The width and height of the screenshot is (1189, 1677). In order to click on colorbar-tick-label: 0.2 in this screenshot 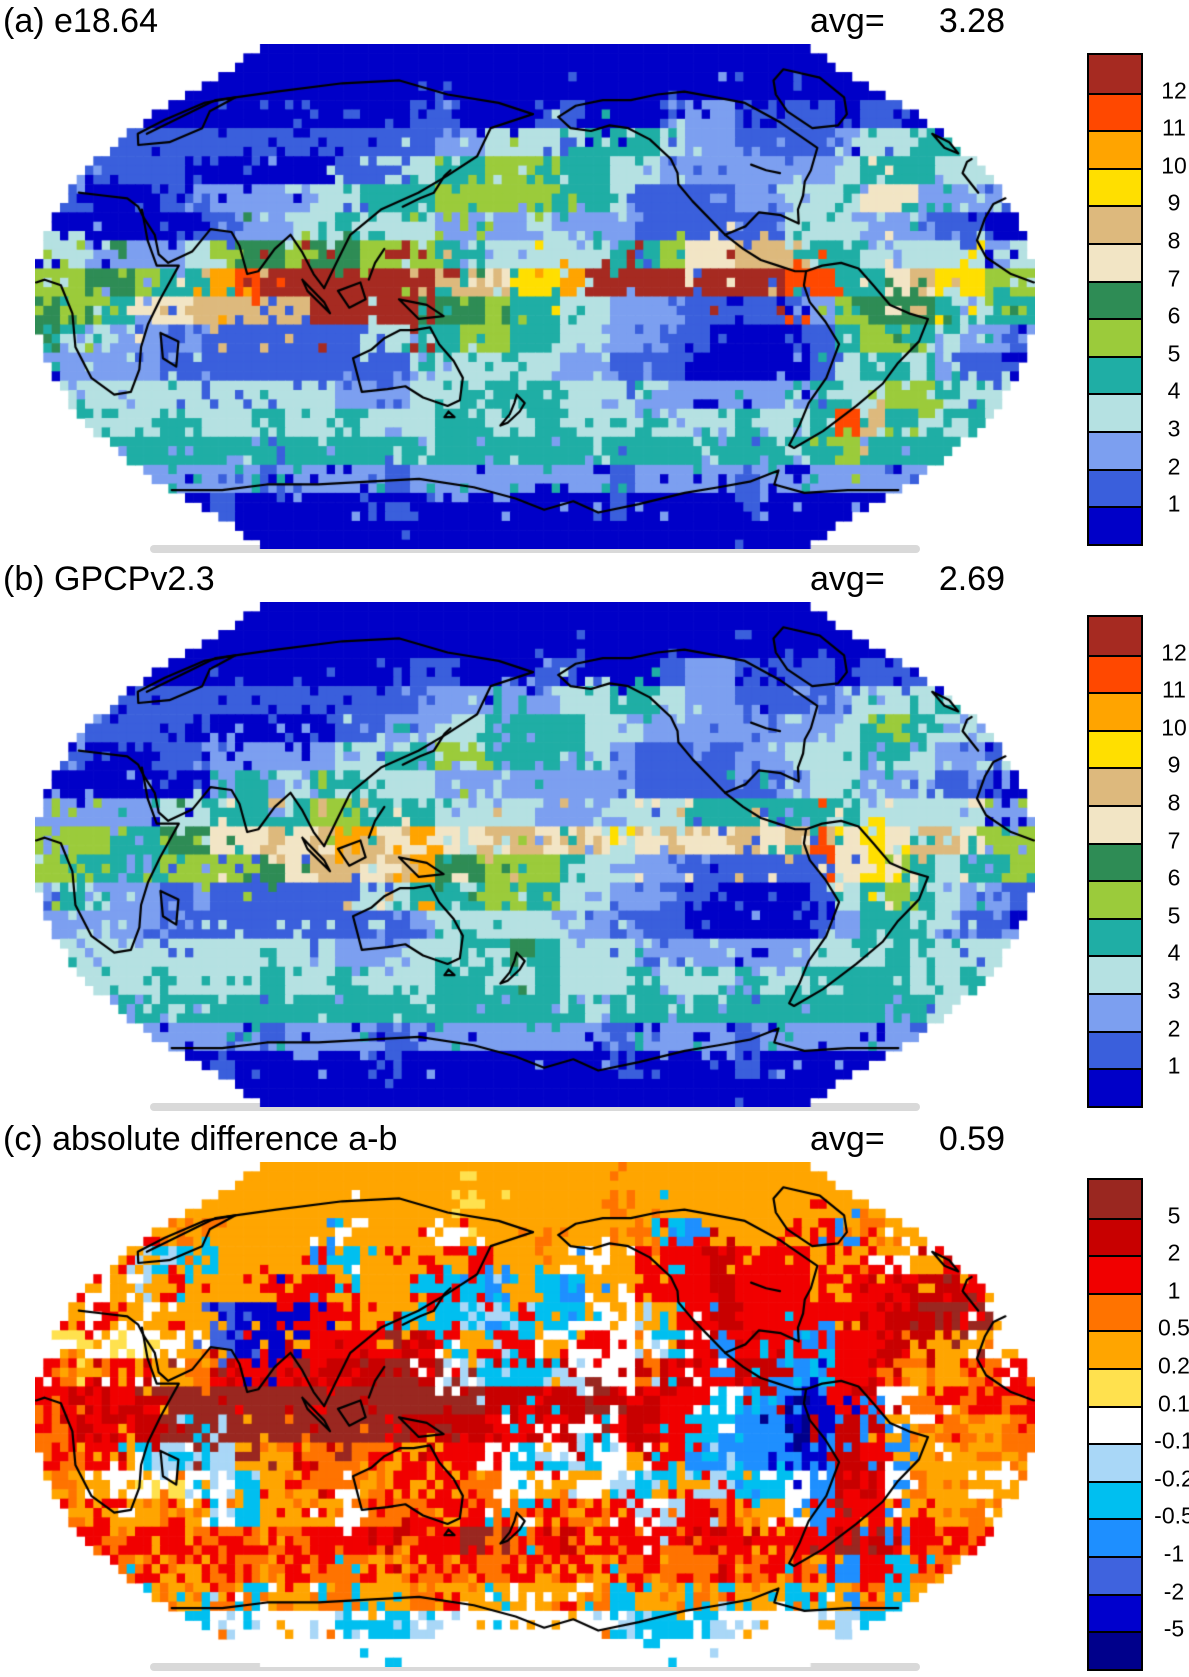, I will do `click(1173, 1365)`.